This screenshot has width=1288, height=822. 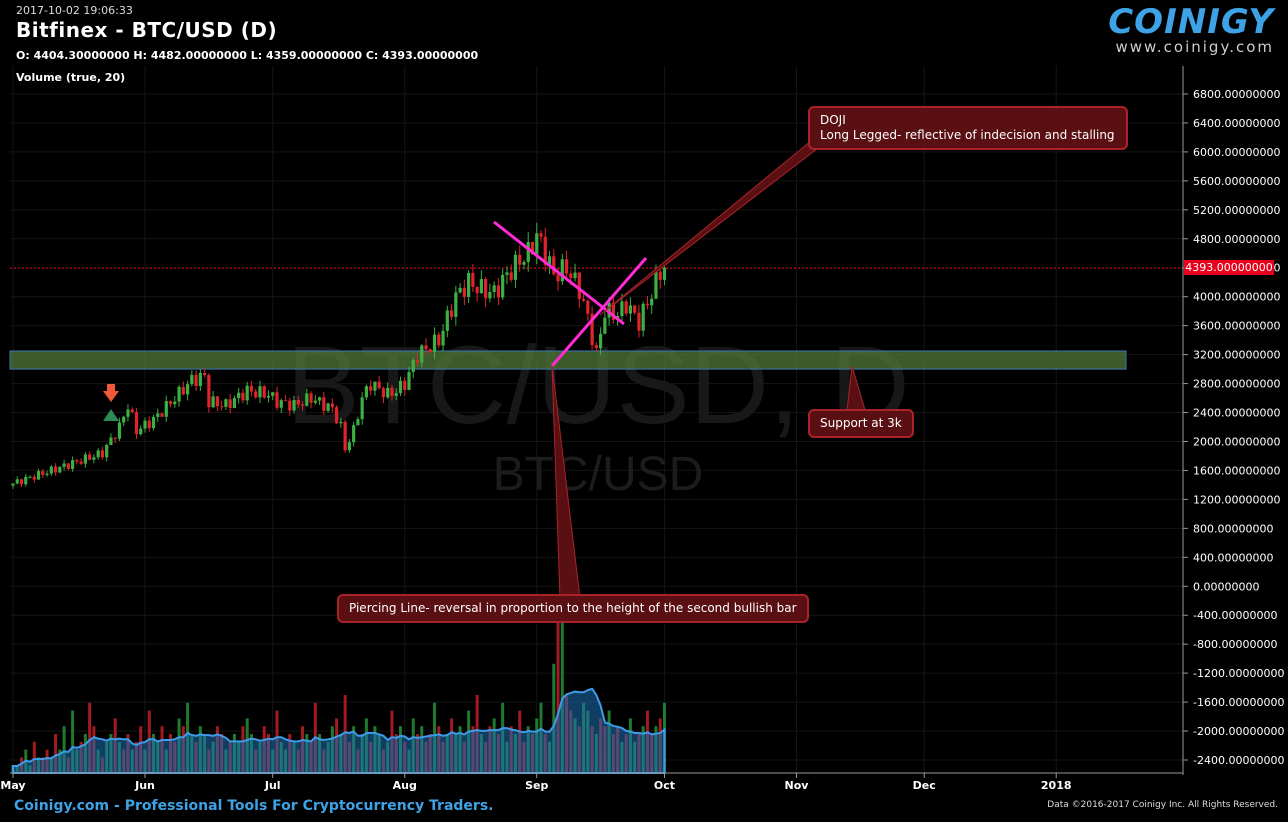 What do you see at coordinates (924, 785) in the screenshot?
I see `time-tick-label: Dec` at bounding box center [924, 785].